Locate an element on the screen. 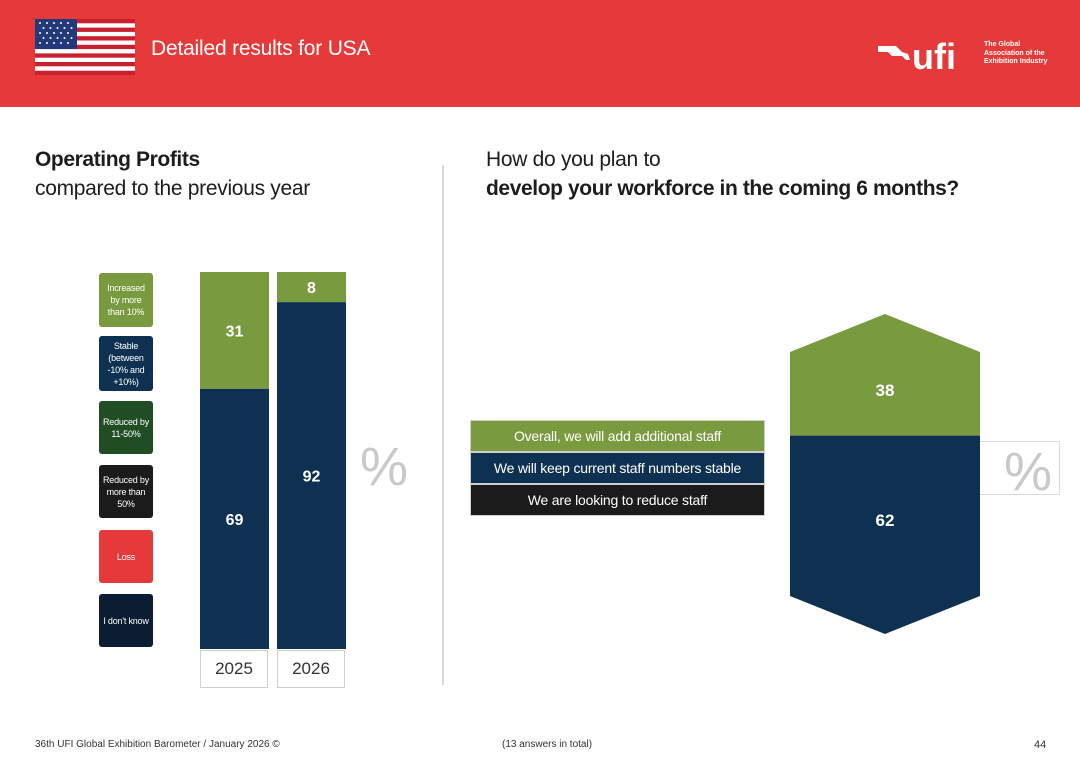 This screenshot has height=762, width=1080. legend-item-label: than 10% is located at coordinates (126, 312).